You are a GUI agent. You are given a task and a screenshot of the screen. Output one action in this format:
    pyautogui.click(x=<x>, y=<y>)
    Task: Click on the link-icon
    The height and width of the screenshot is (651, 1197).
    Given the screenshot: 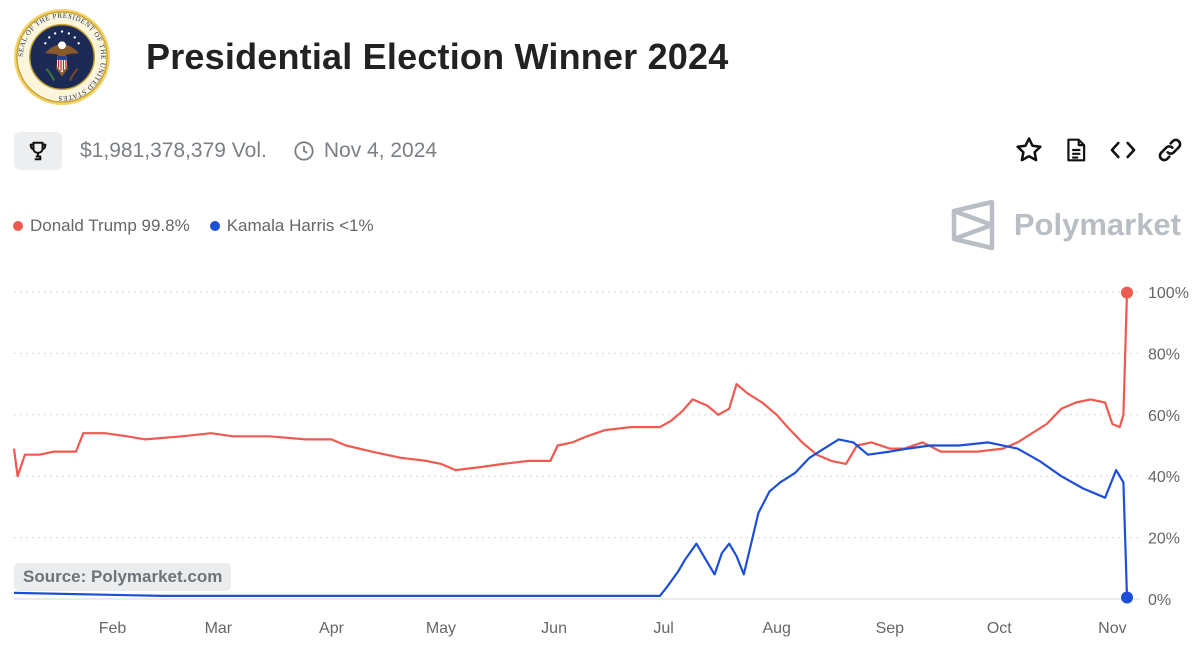 What is the action you would take?
    pyautogui.click(x=1170, y=150)
    